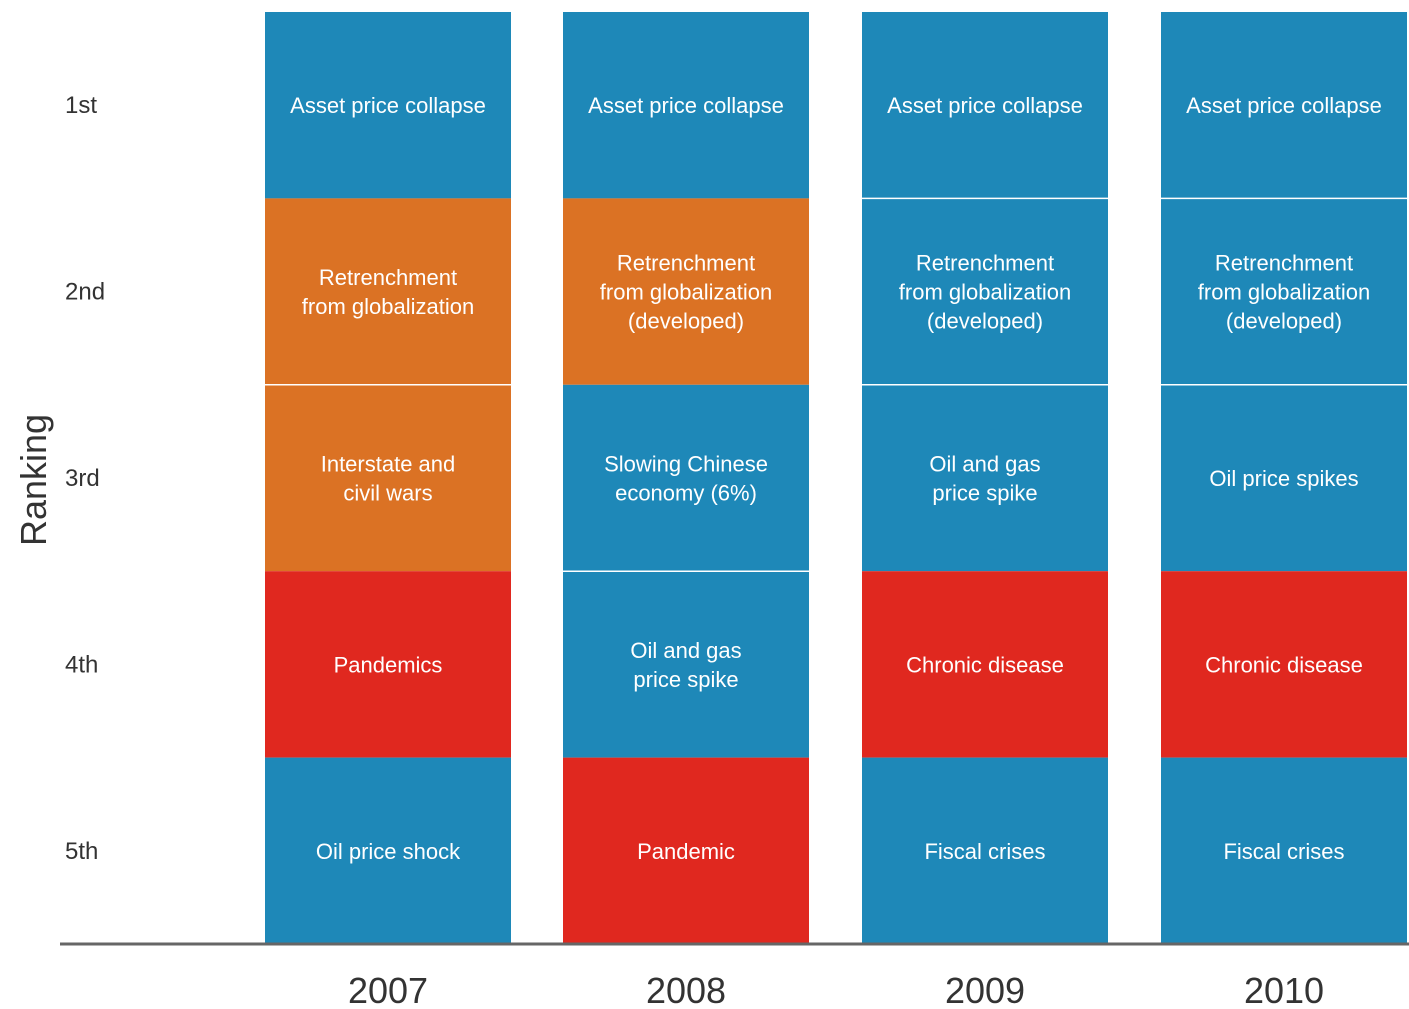 This screenshot has width=1409, height=1009. Describe the element at coordinates (388, 989) in the screenshot. I see `year-label: 2007` at that location.